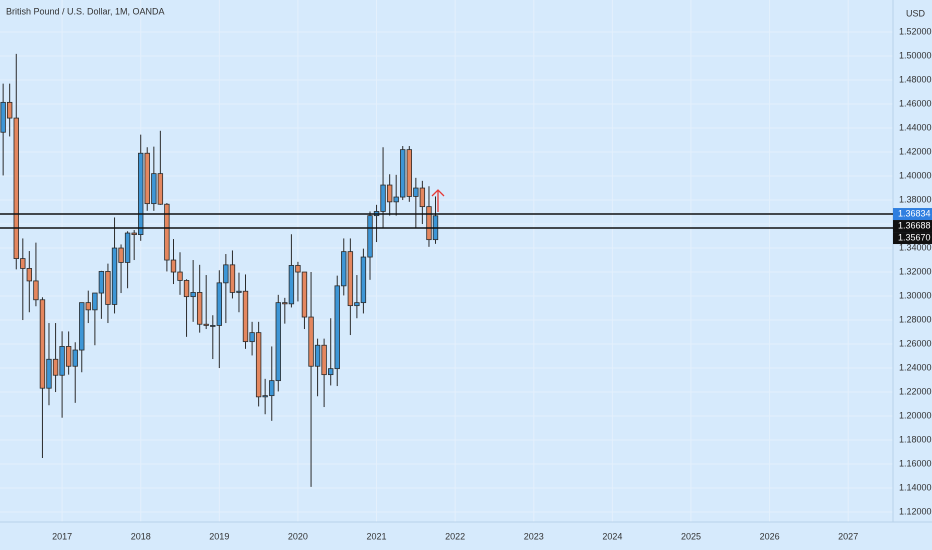  I want to click on chart-title: British Pound / U.S. Dollar, 1M, OANDA, so click(85, 11).